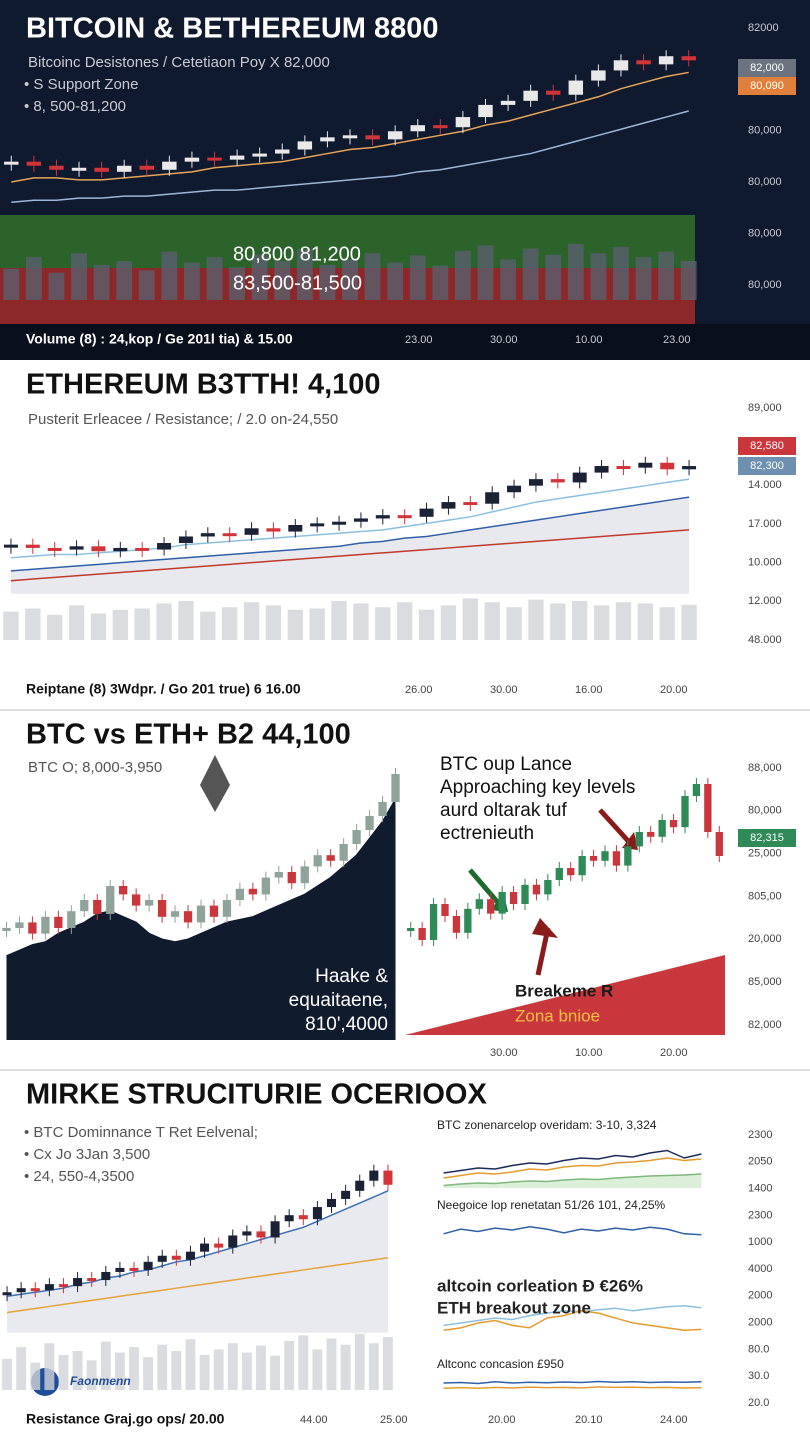  Describe the element at coordinates (95, 767) in the screenshot. I see `subtitle: BTC O; 8,000-3,950` at that location.